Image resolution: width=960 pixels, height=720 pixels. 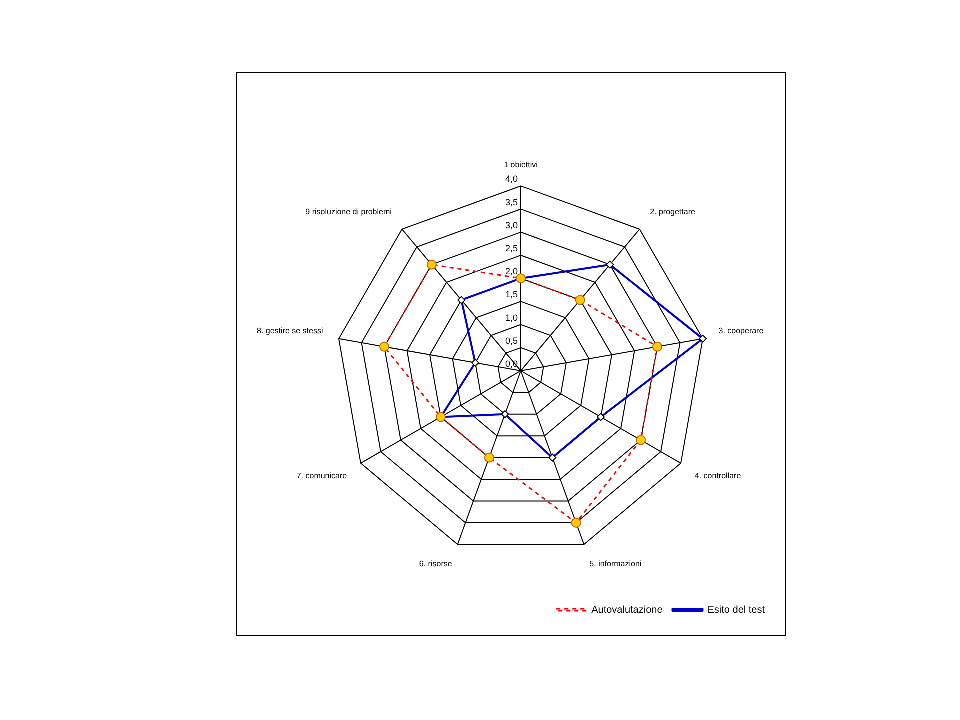 What do you see at coordinates (521, 165) in the screenshot?
I see `spoke-label: 1 obiettivi` at bounding box center [521, 165].